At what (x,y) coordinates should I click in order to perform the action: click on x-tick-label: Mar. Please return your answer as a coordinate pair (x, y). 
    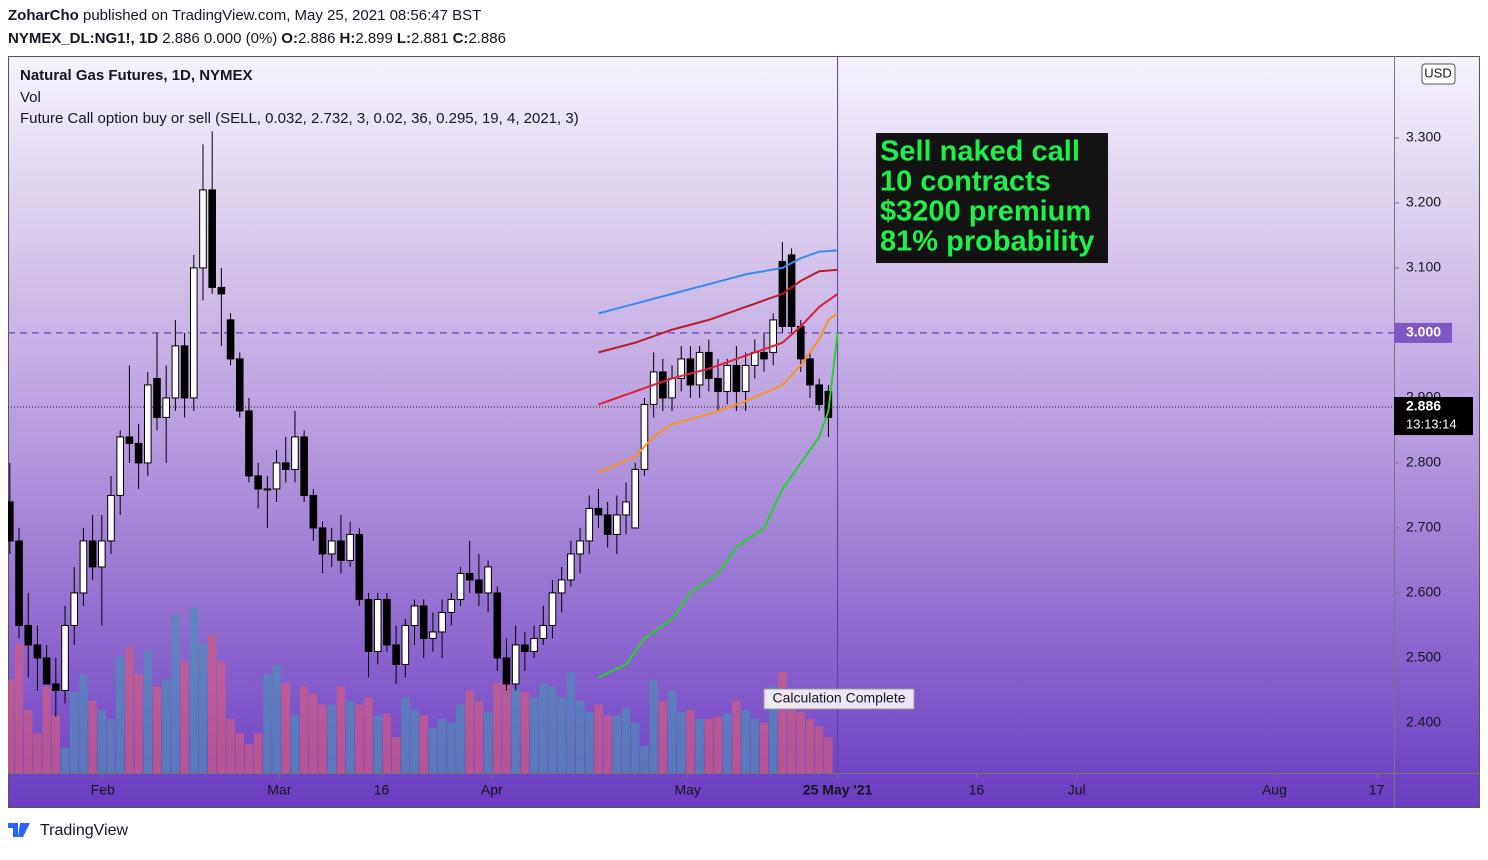
    Looking at the image, I should click on (279, 790).